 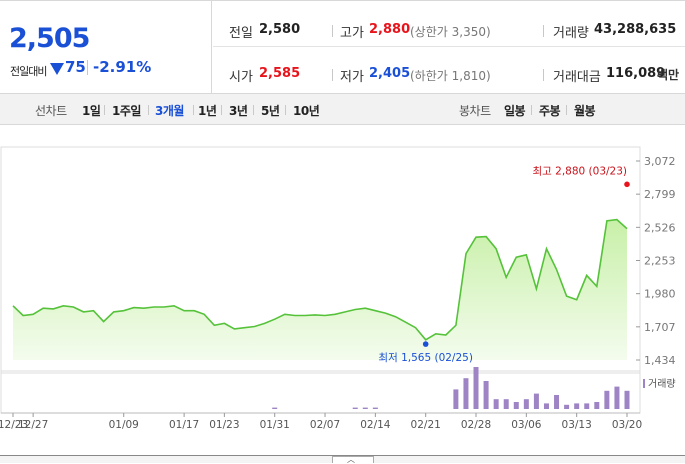 I want to click on x-tick-label: 12/27, so click(x=33, y=425).